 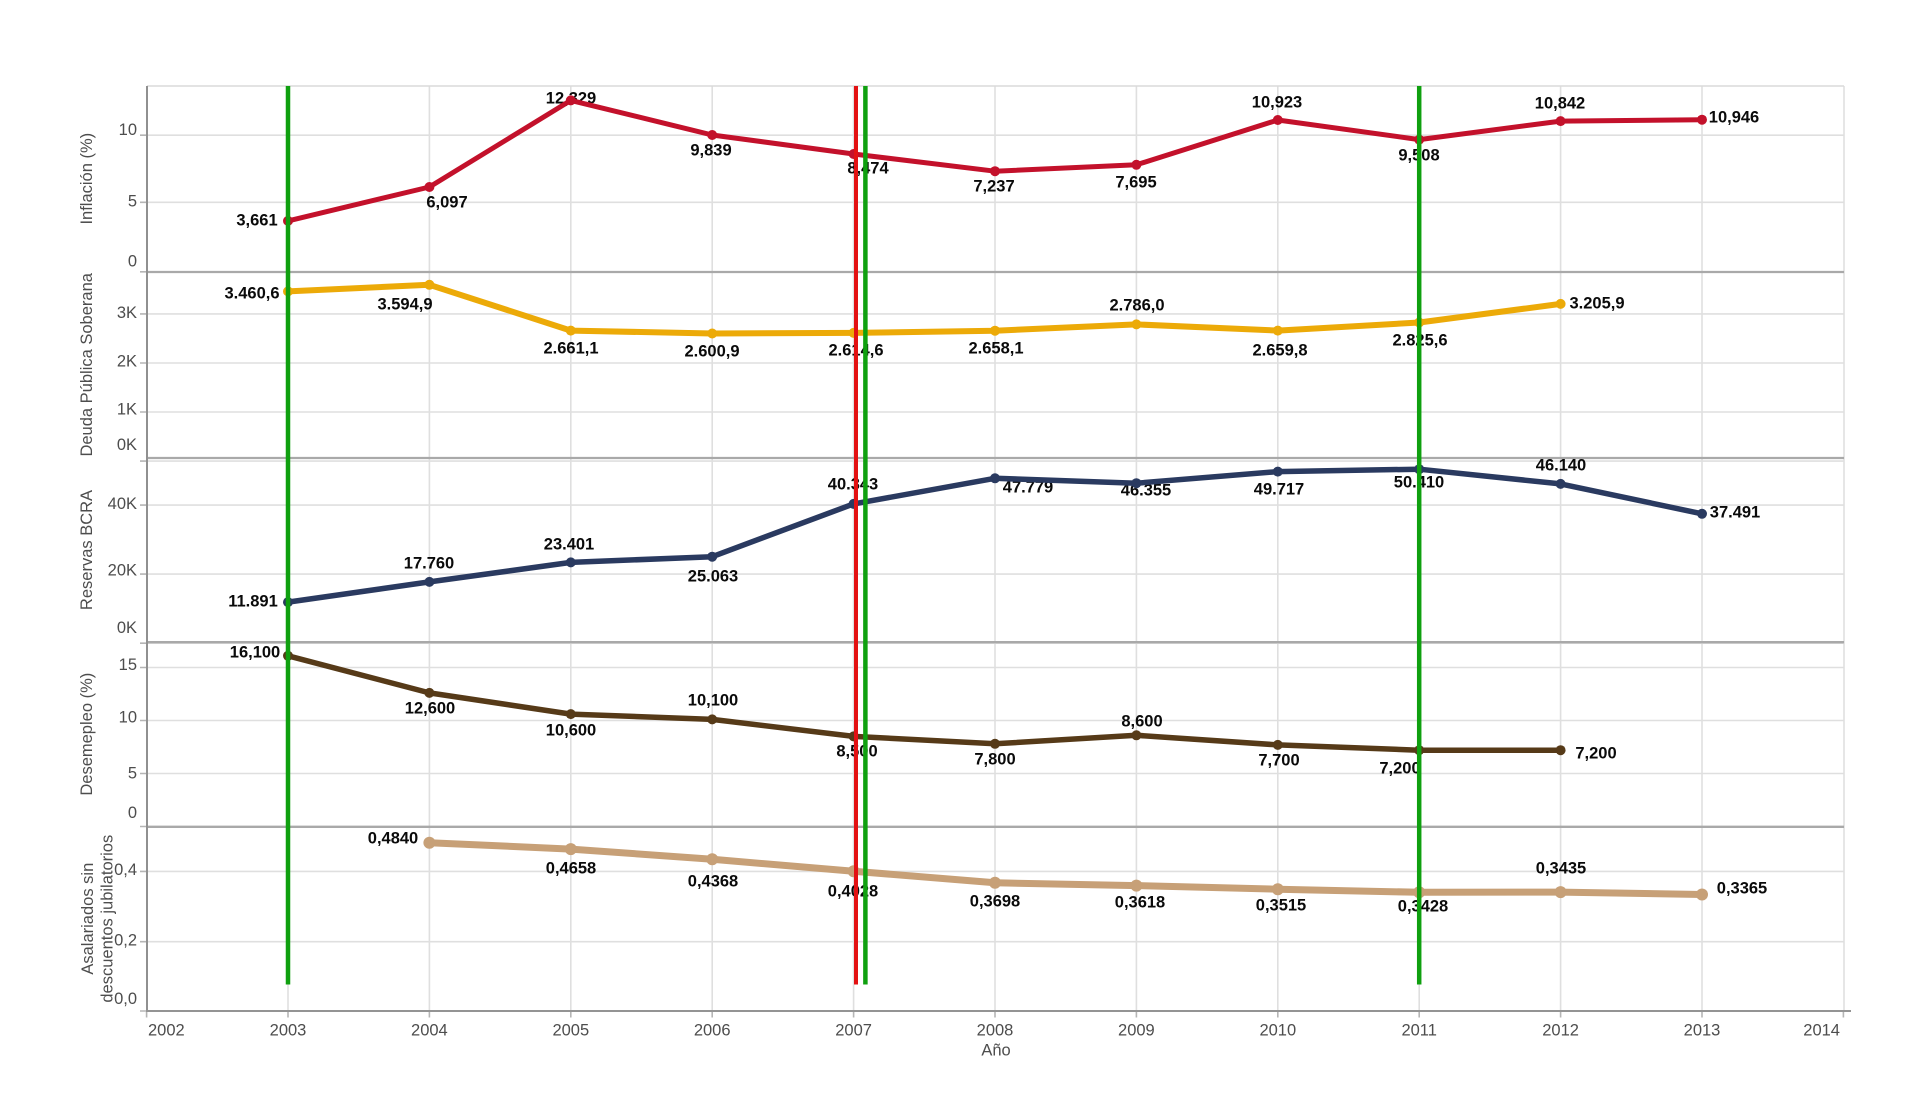 What do you see at coordinates (868, 169) in the screenshot?
I see `svg-text: 8,474` at bounding box center [868, 169].